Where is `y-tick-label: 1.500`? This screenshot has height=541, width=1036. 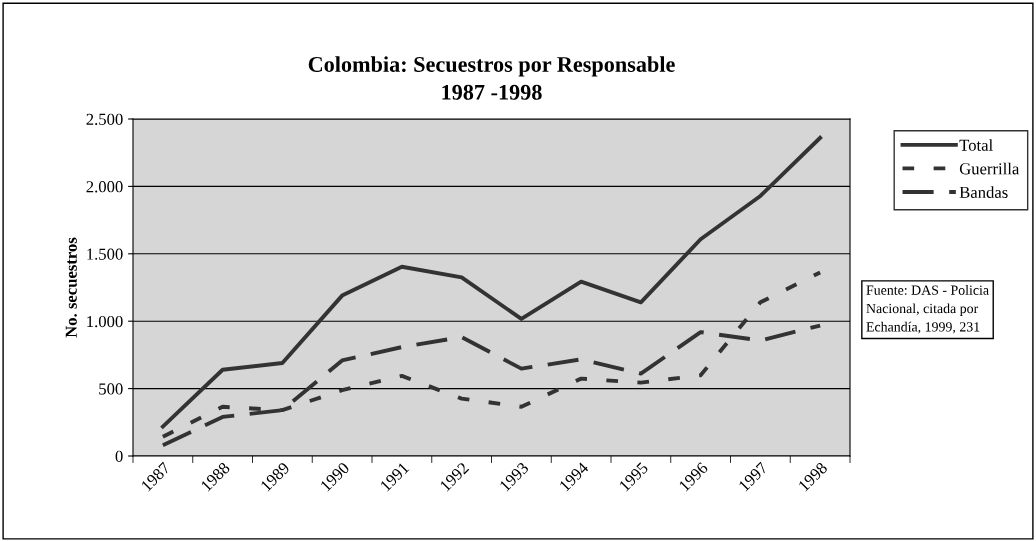
y-tick-label: 1.500 is located at coordinates (105, 254).